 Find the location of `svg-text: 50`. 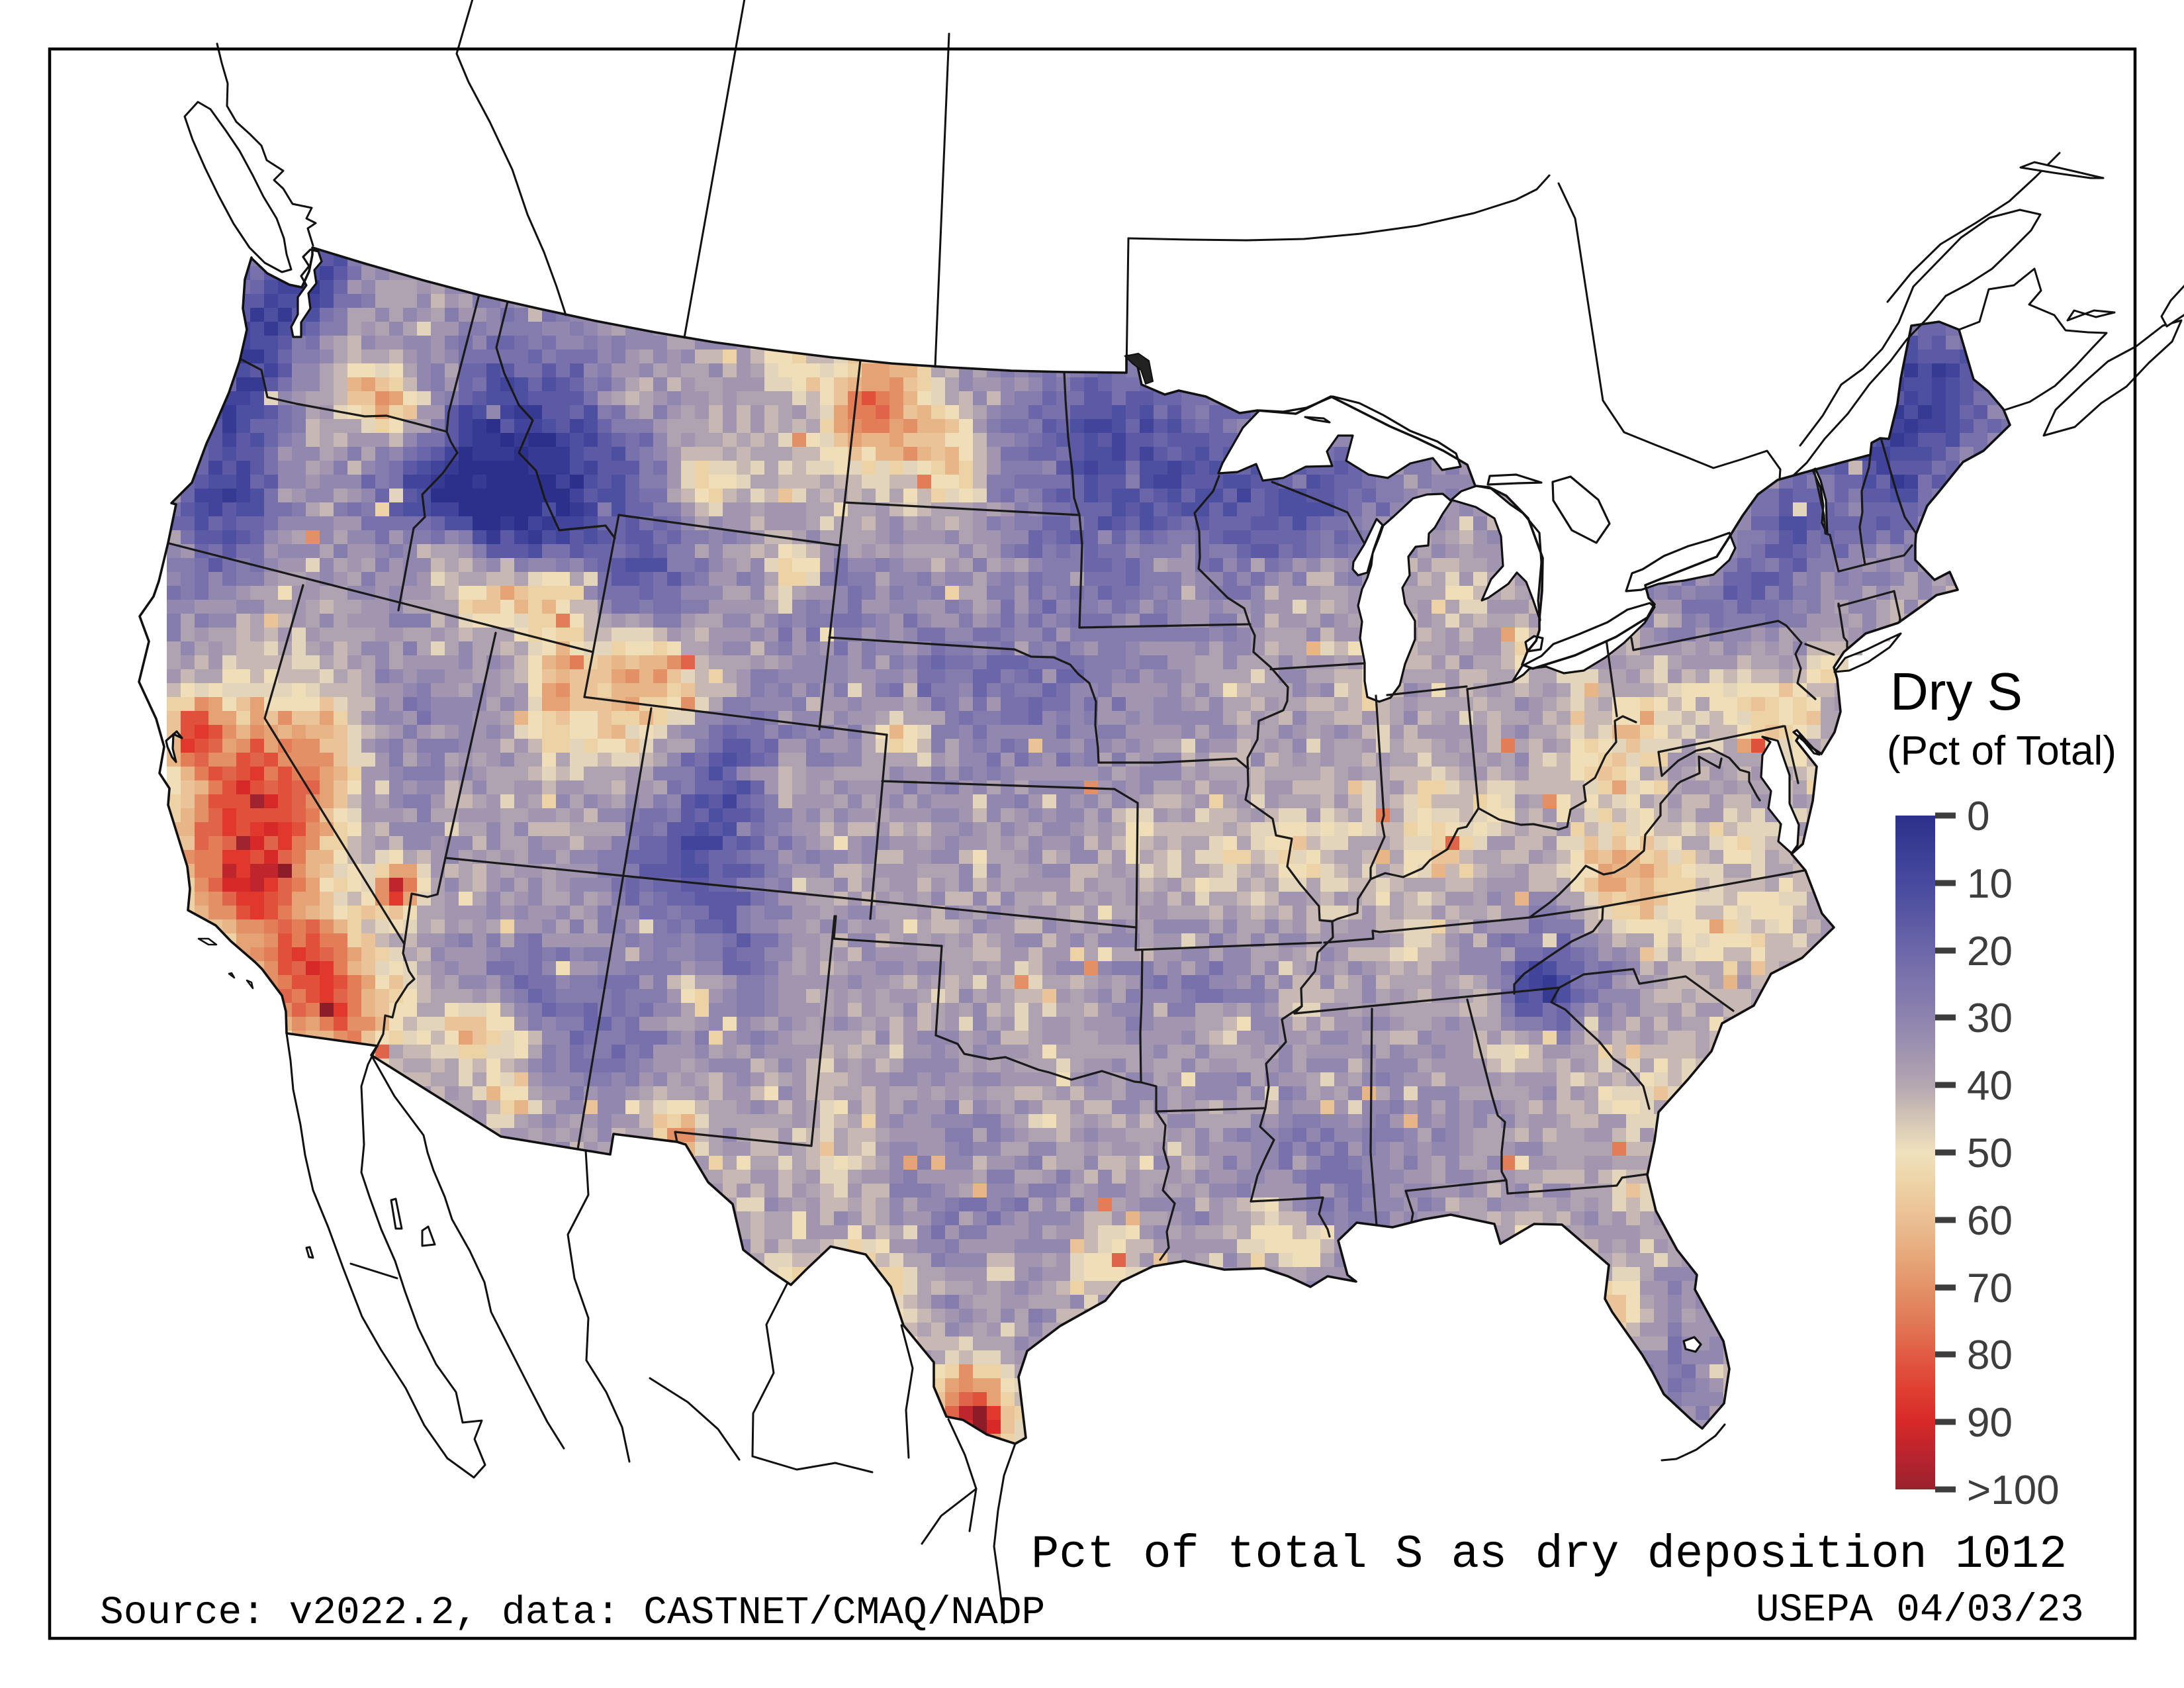

svg-text: 50 is located at coordinates (1990, 1153).